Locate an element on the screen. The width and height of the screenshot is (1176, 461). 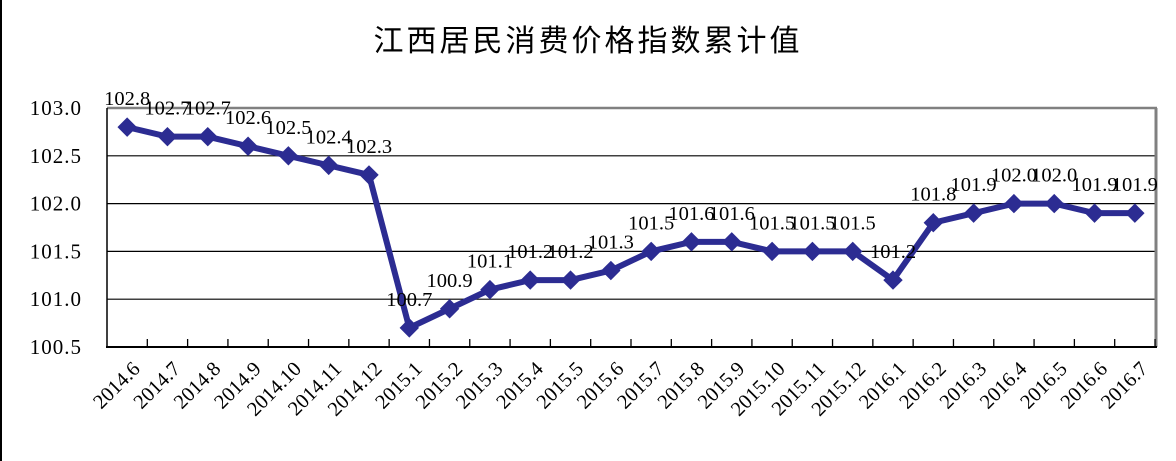
data-label: 101.3 is located at coordinates (611, 243).